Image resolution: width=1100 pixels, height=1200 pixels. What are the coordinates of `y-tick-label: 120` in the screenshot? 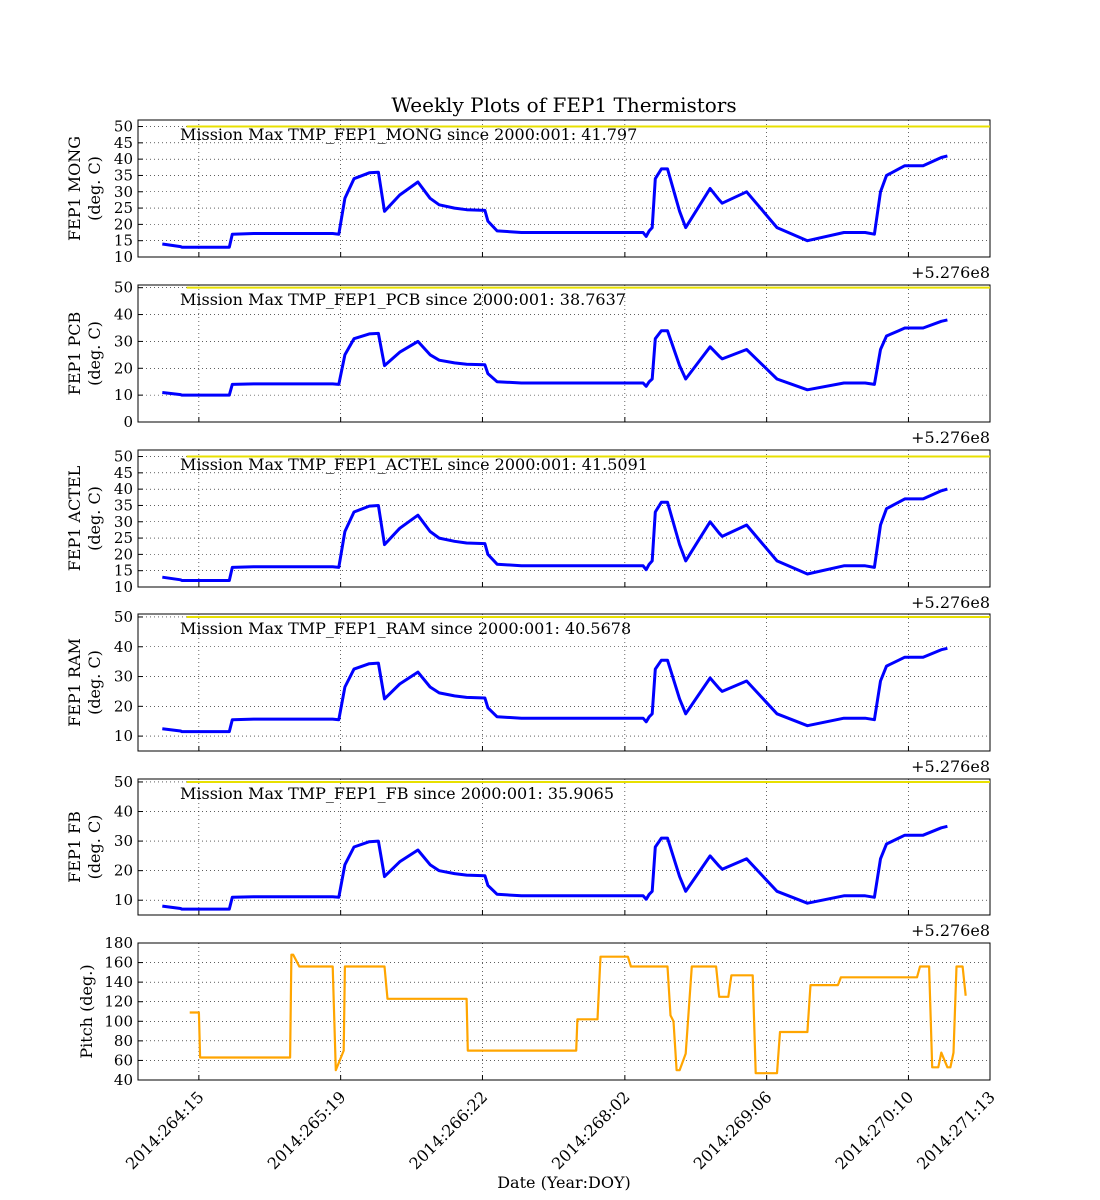 It's located at (118, 1002).